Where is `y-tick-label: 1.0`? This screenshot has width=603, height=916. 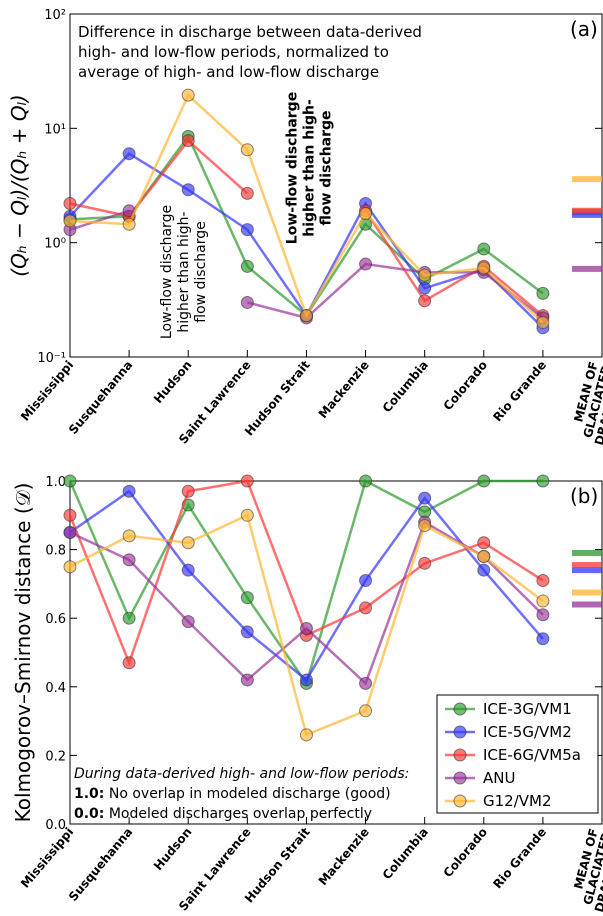
y-tick-label: 1.0 is located at coordinates (55, 482).